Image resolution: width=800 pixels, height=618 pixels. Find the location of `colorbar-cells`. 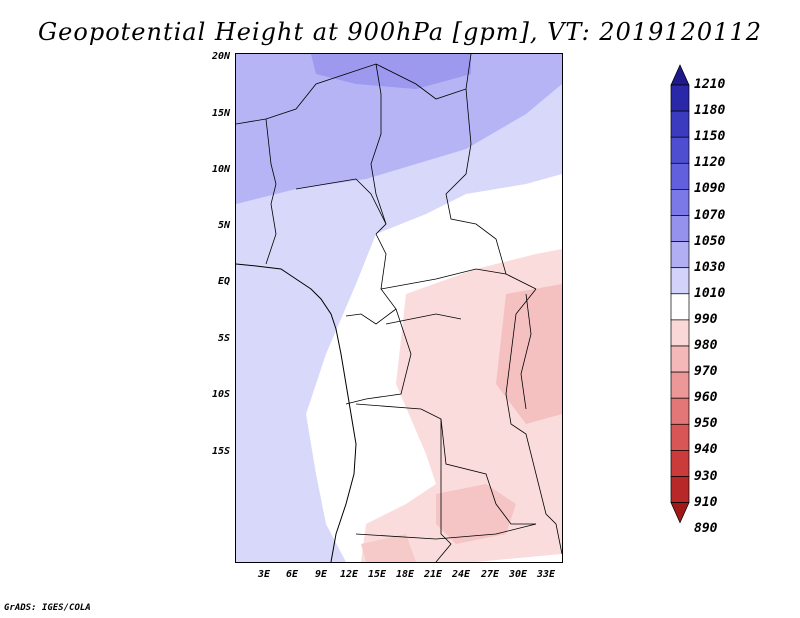

colorbar-cells is located at coordinates (680, 294).